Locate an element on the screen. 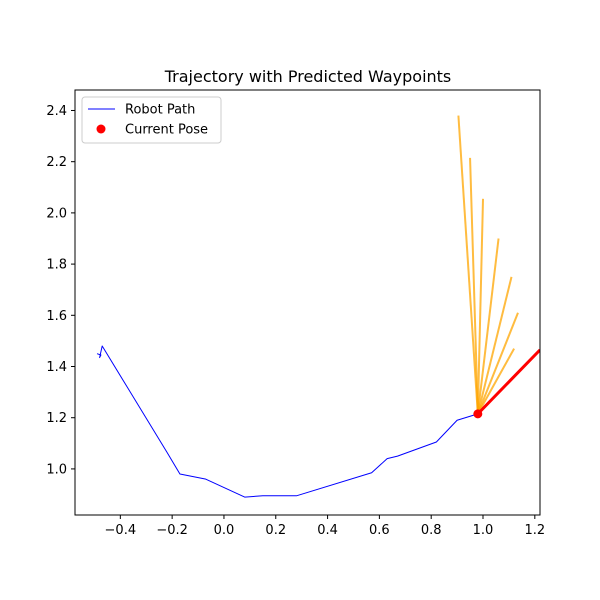 Image resolution: width=600 pixels, height=600 pixels. legend-box is located at coordinates (151, 120).